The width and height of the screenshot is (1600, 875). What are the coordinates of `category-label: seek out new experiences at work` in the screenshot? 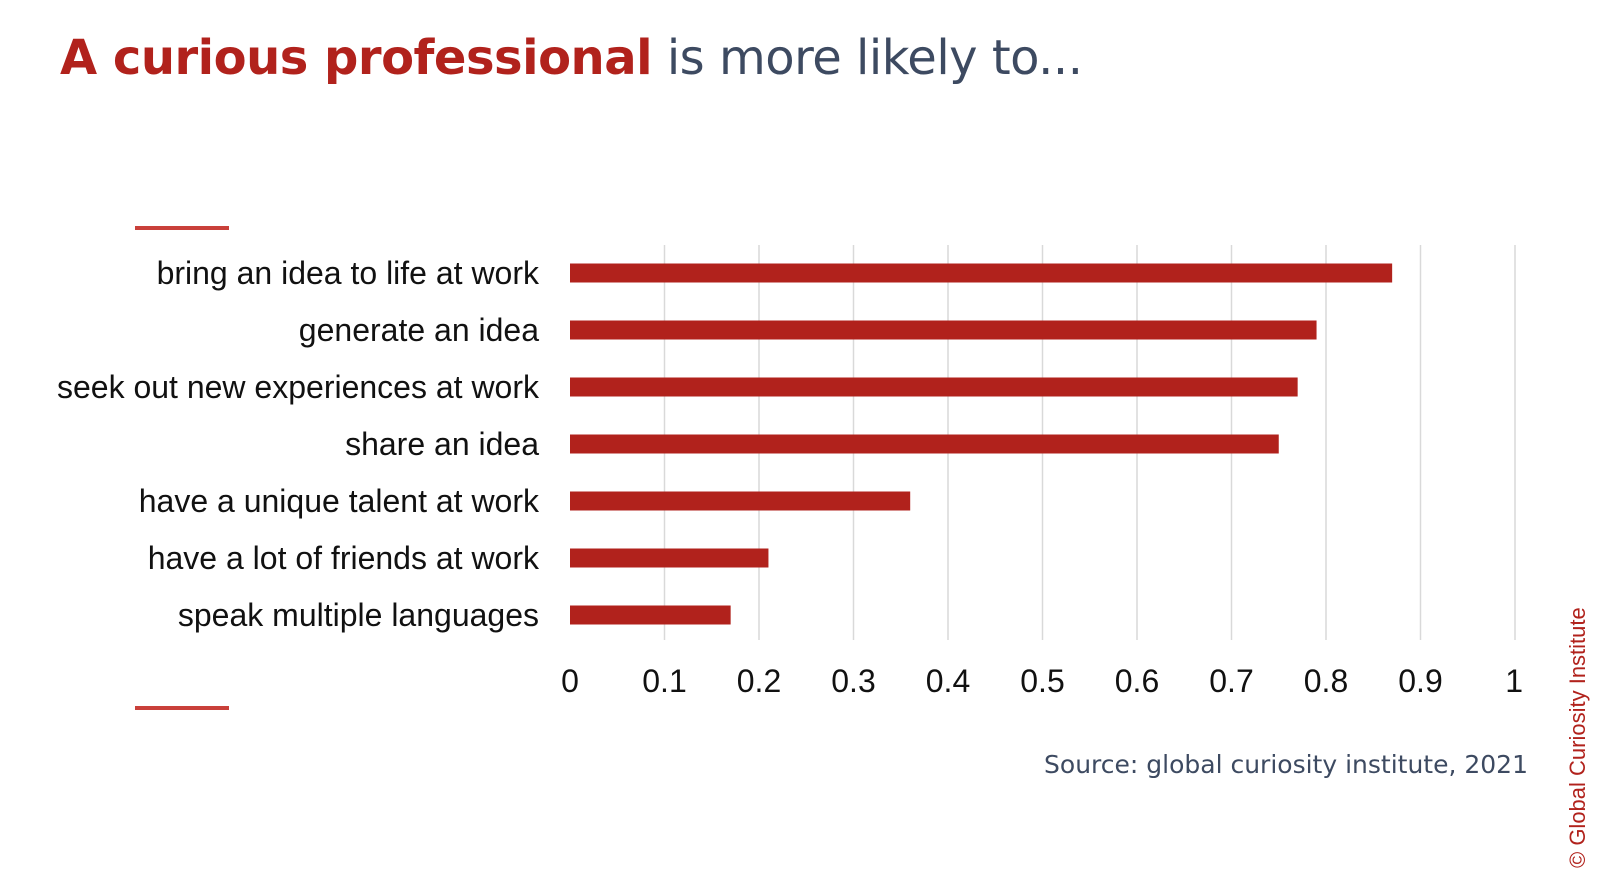 It's located at (298, 387).